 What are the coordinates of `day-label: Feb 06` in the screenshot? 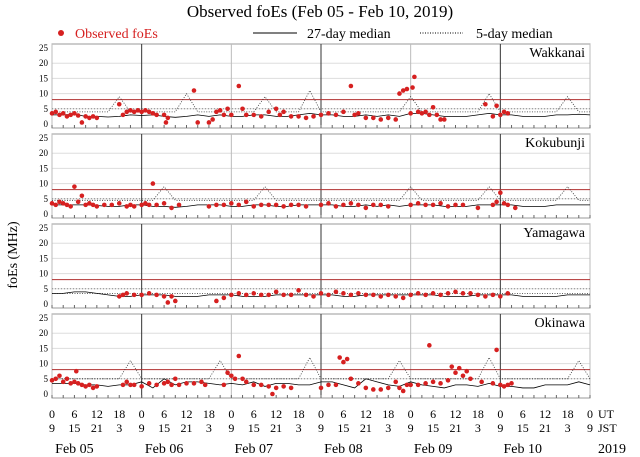 It's located at (164, 449).